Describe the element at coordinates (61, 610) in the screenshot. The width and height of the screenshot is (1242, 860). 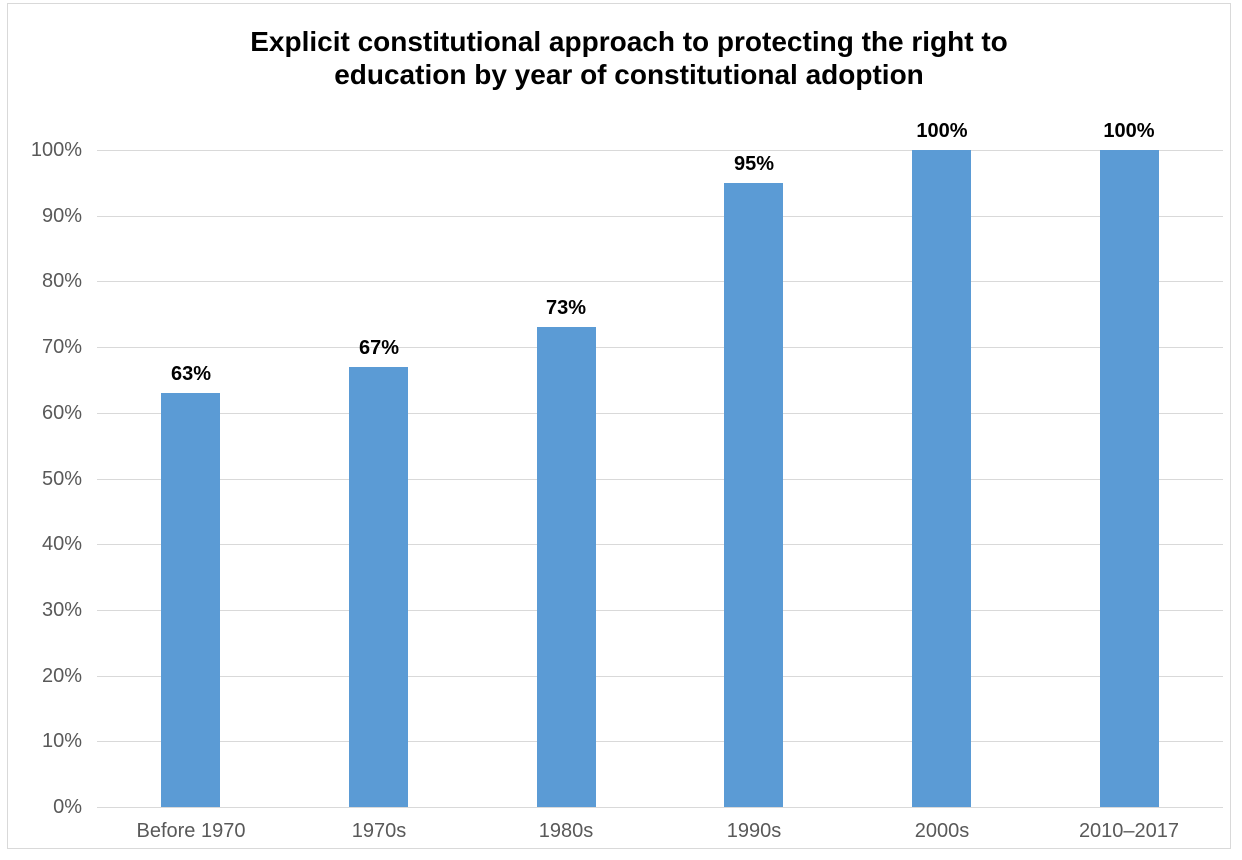
I see `y-axis-label: 30%` at that location.